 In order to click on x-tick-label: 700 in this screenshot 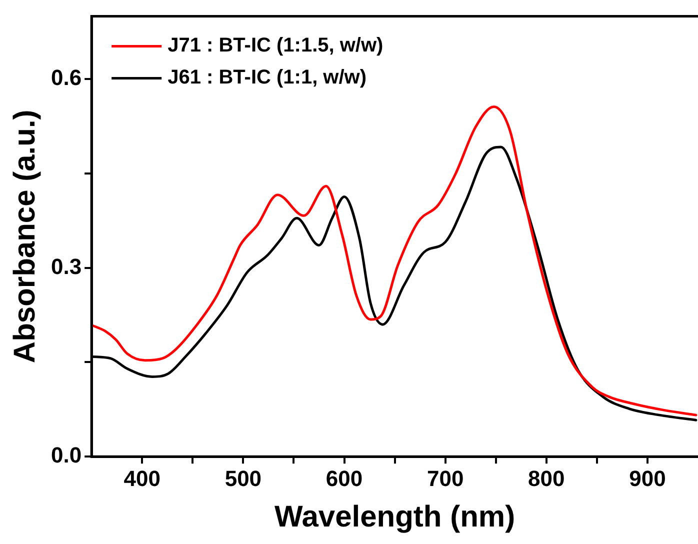, I will do `click(445, 478)`.